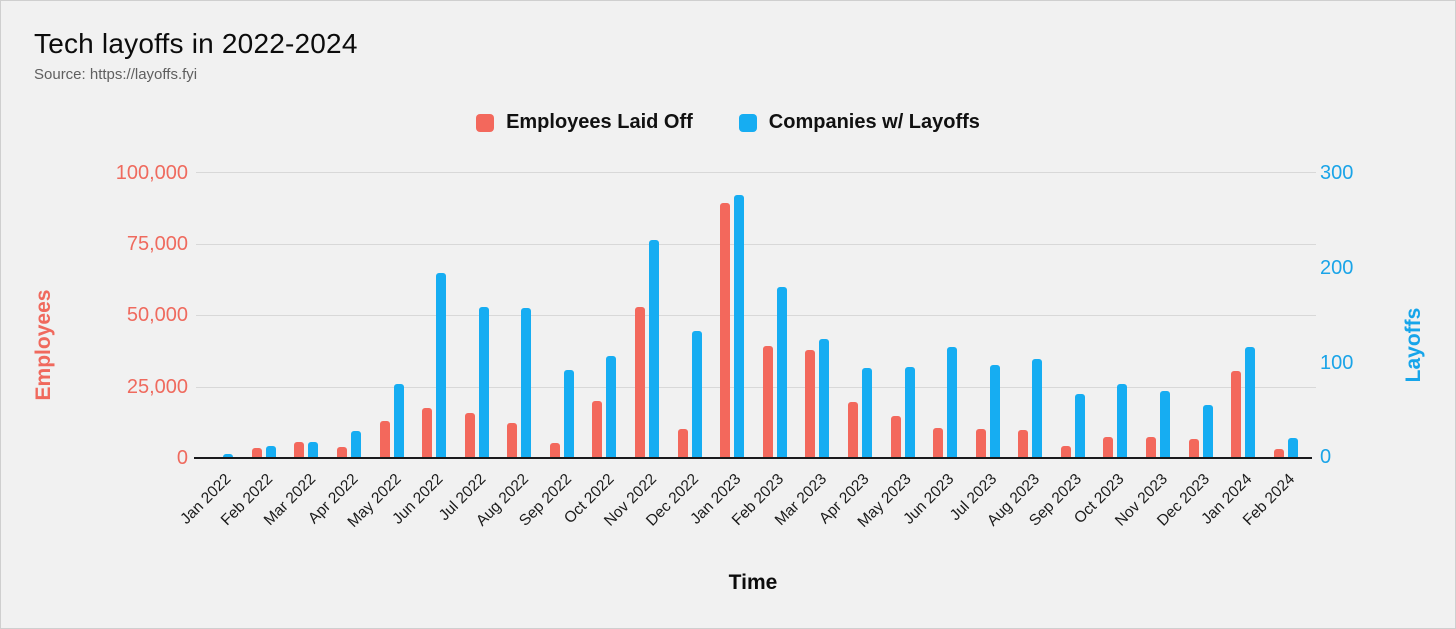 This screenshot has width=1456, height=629. I want to click on bar-employees-feb-2024, so click(1278, 453).